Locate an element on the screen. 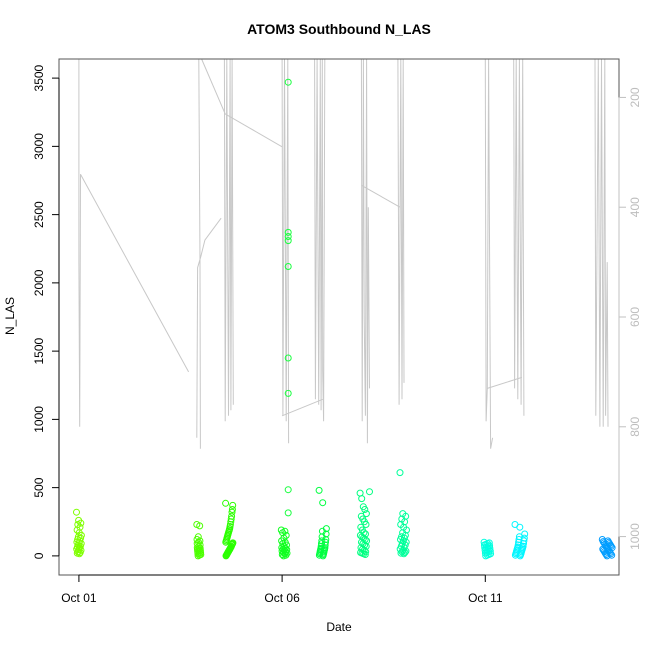  y2-tick-label: 1000 is located at coordinates (635, 536).